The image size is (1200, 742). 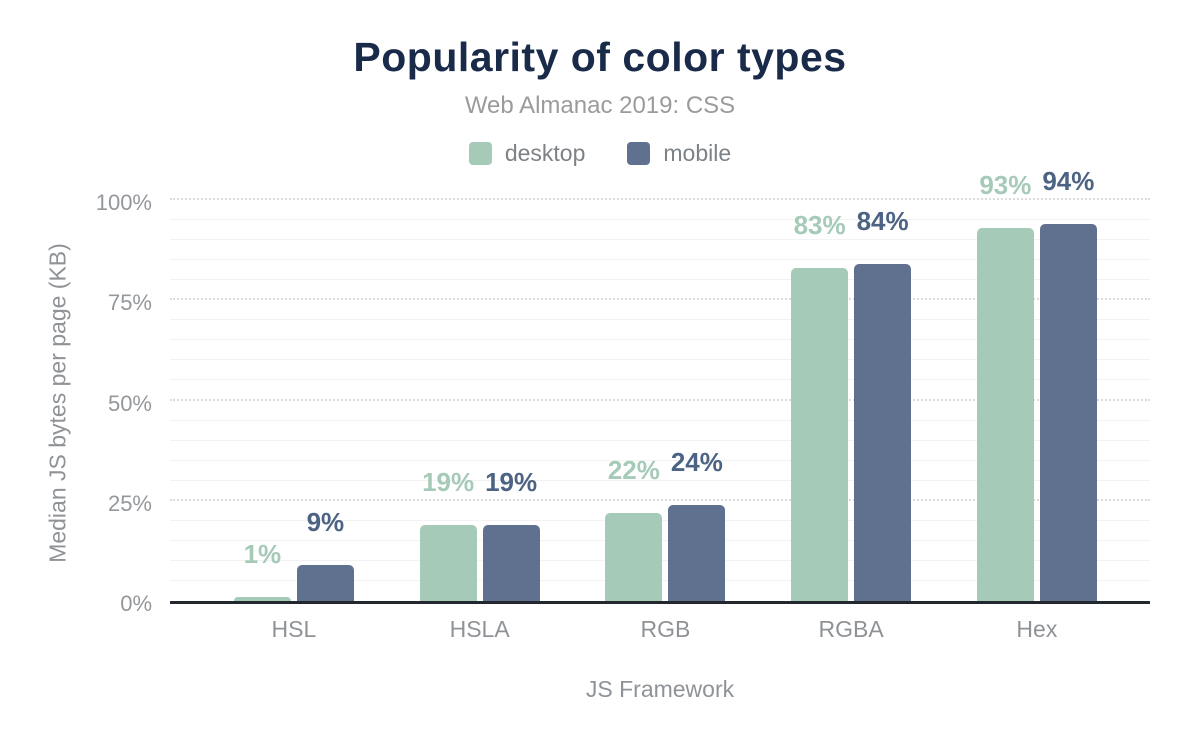 I want to click on bar-value-label-mobile-hex: 94%, so click(x=1068, y=181).